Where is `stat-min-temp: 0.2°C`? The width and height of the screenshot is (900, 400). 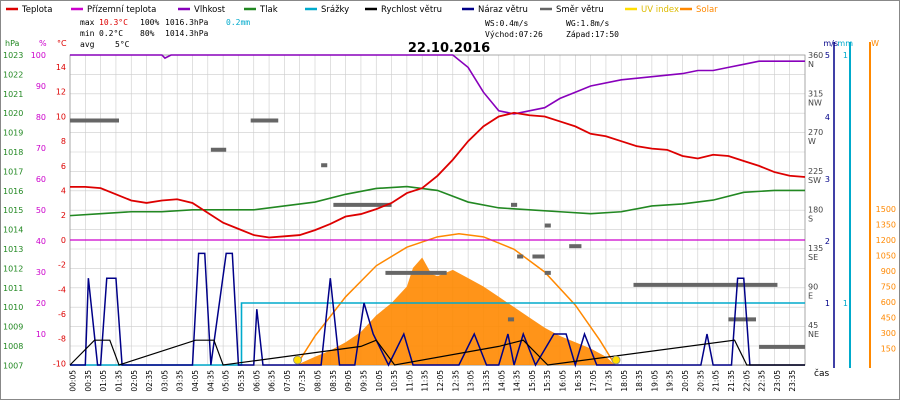
stat-min-temp: 0.2°C is located at coordinates (111, 33).